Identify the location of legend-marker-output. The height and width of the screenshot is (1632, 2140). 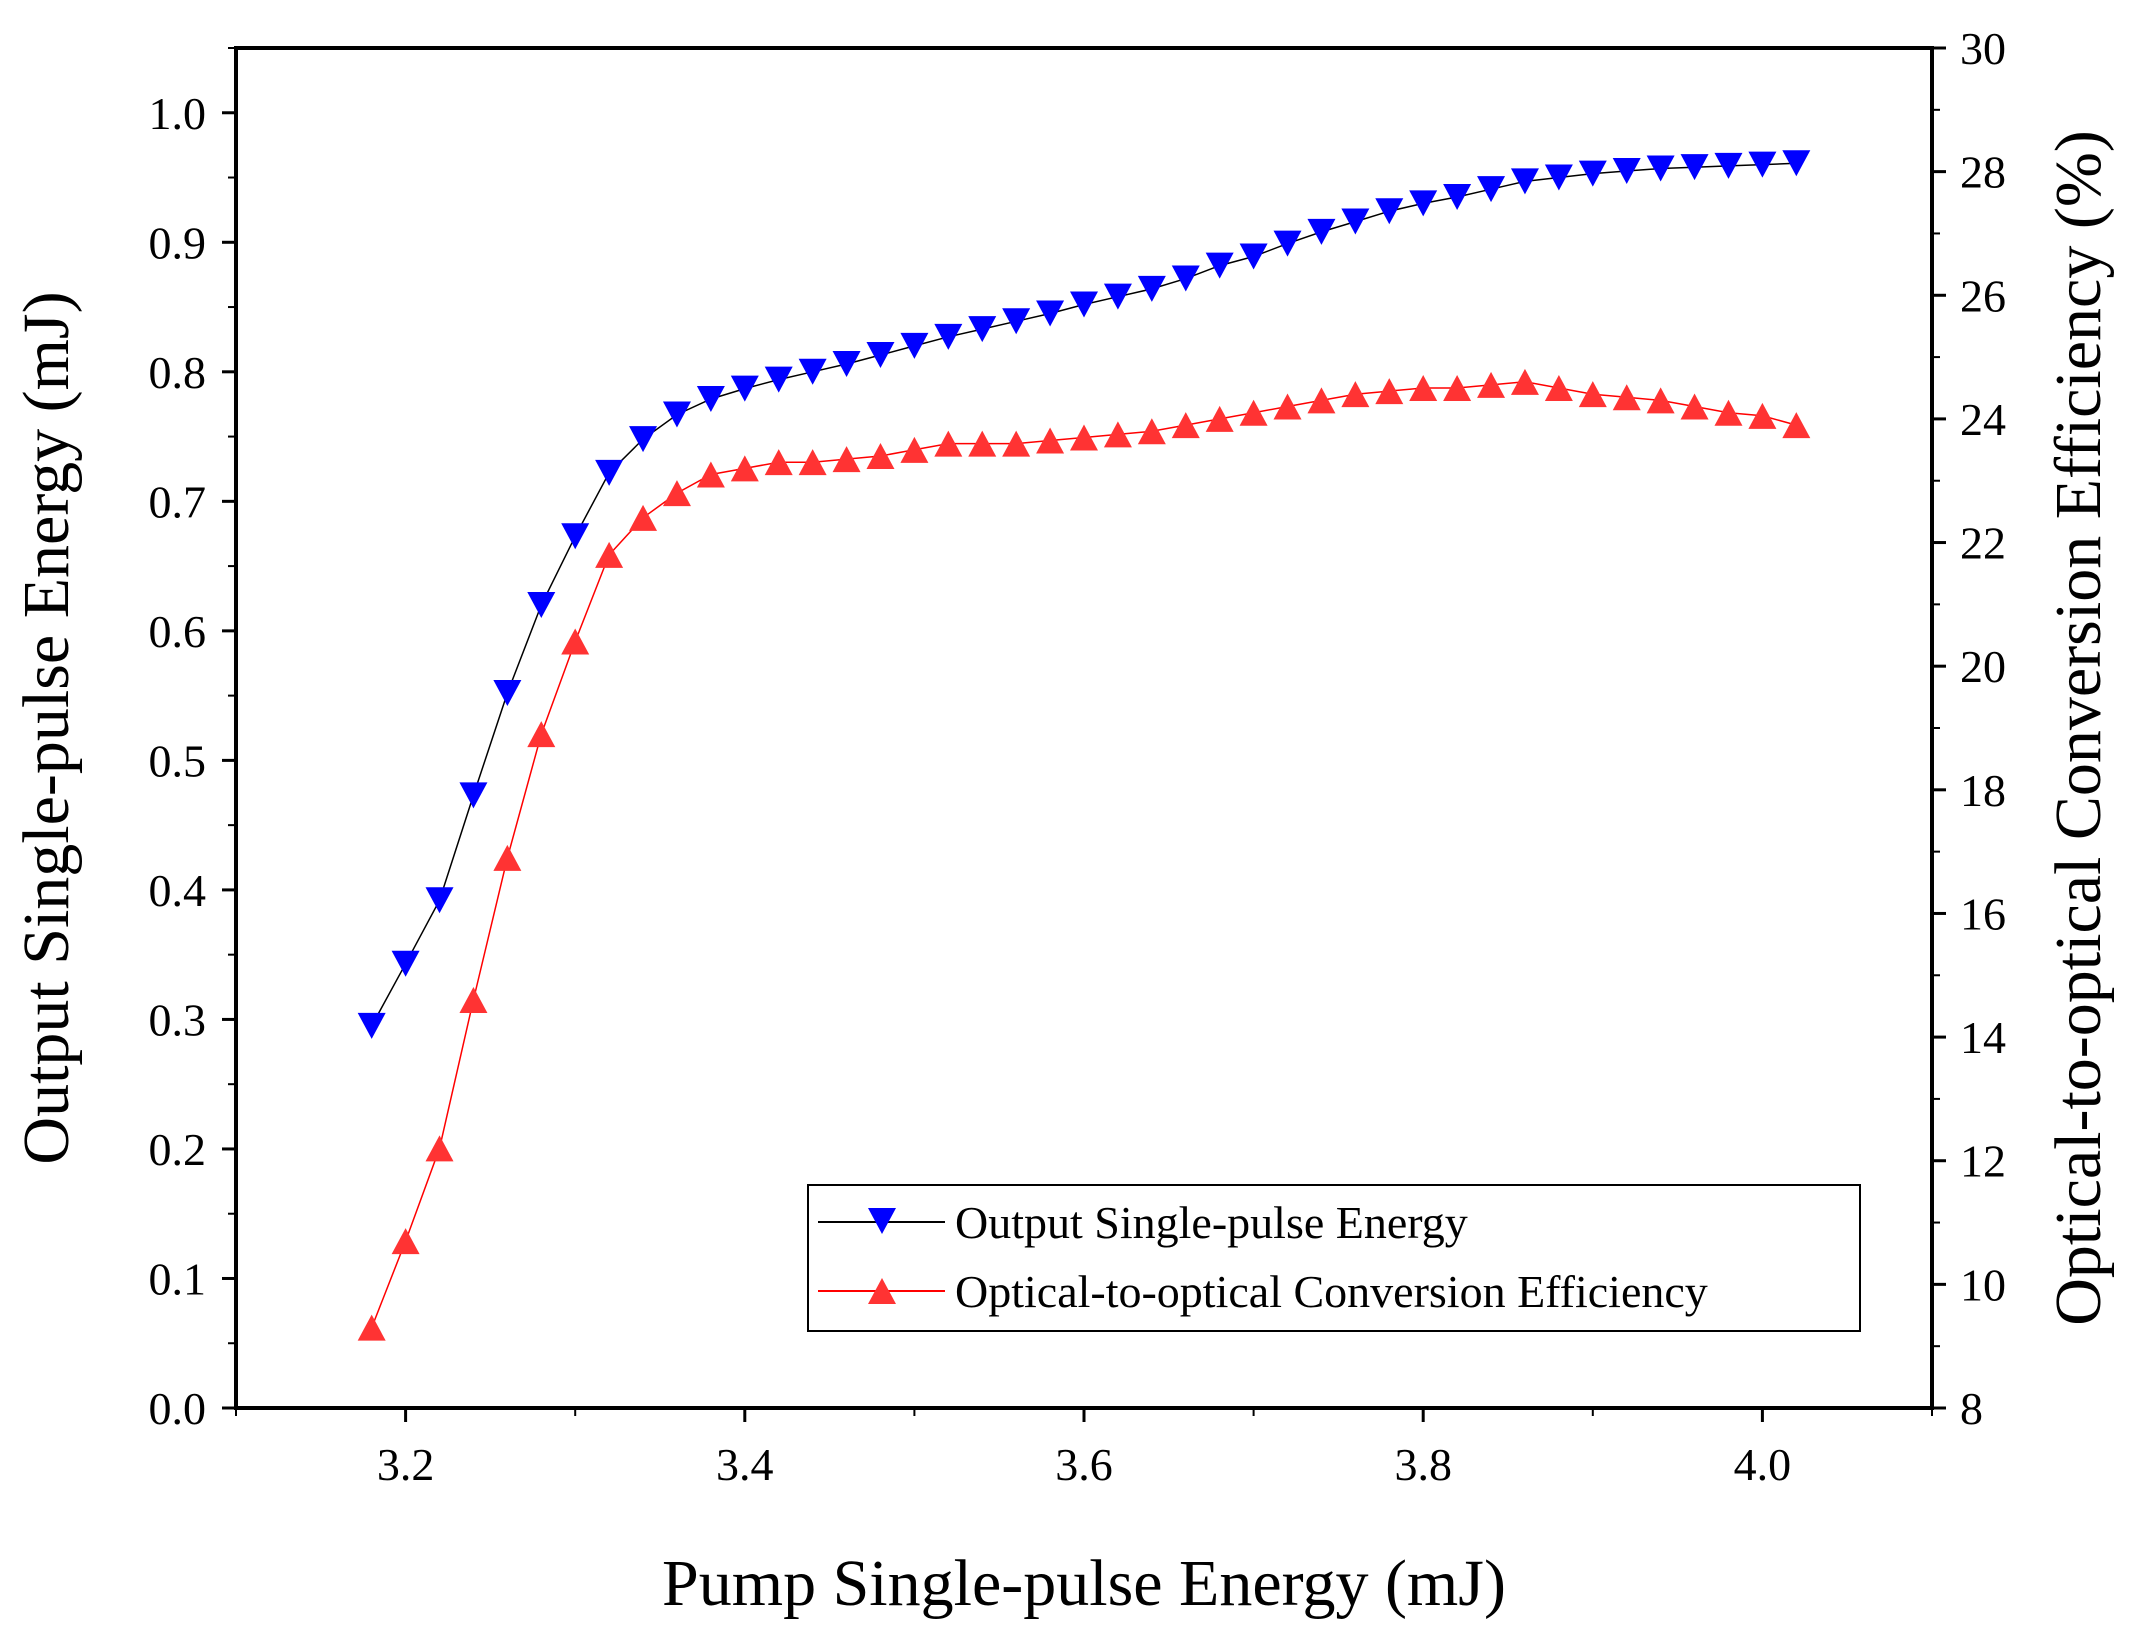
(882, 1221).